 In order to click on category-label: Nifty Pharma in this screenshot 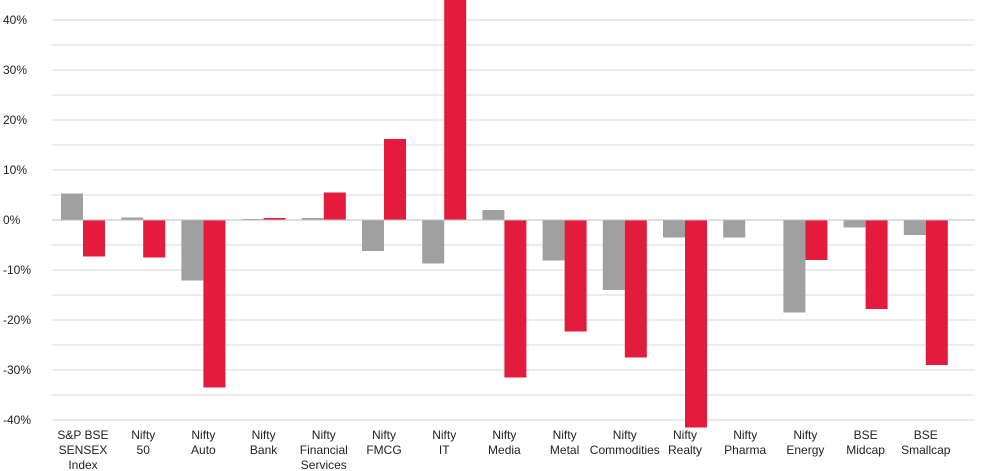, I will do `click(745, 442)`.